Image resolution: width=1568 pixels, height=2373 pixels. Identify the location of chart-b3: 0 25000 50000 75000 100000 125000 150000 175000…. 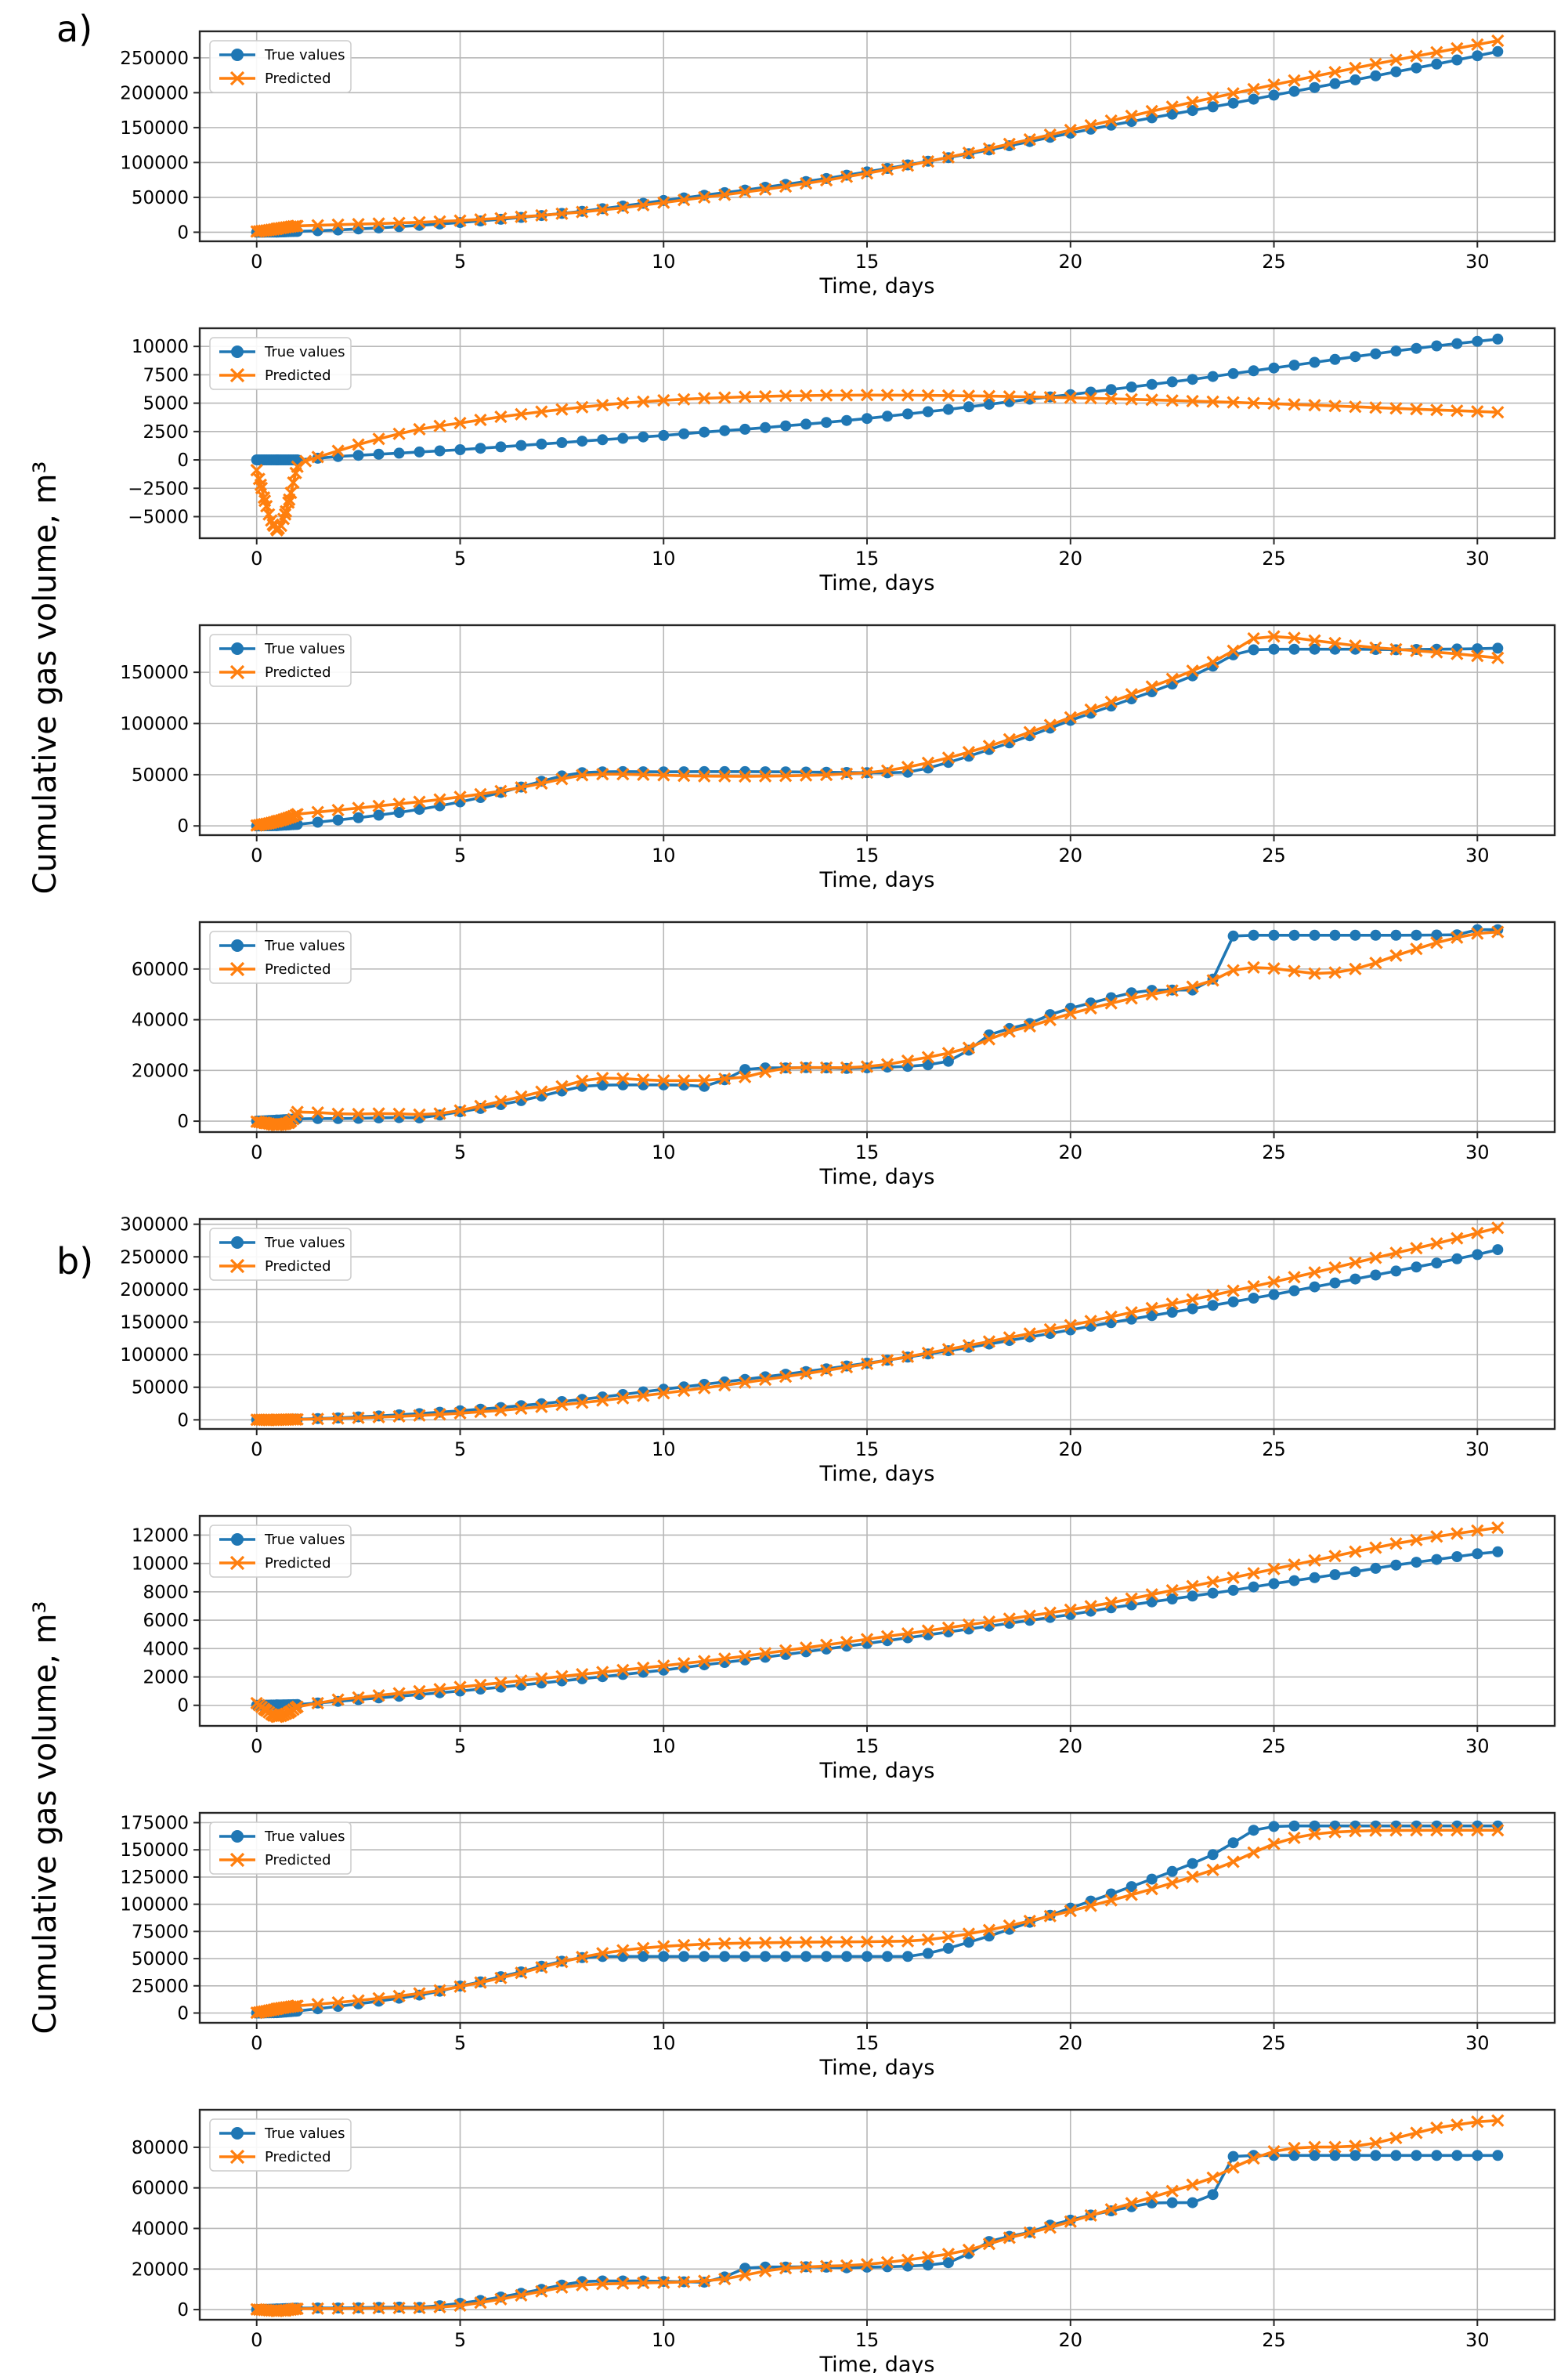
(838, 1945).